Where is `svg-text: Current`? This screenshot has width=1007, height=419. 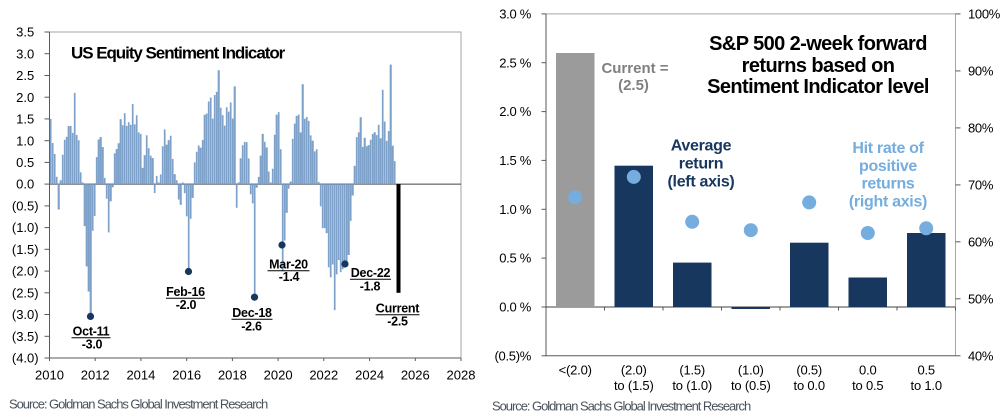
svg-text: Current is located at coordinates (398, 309).